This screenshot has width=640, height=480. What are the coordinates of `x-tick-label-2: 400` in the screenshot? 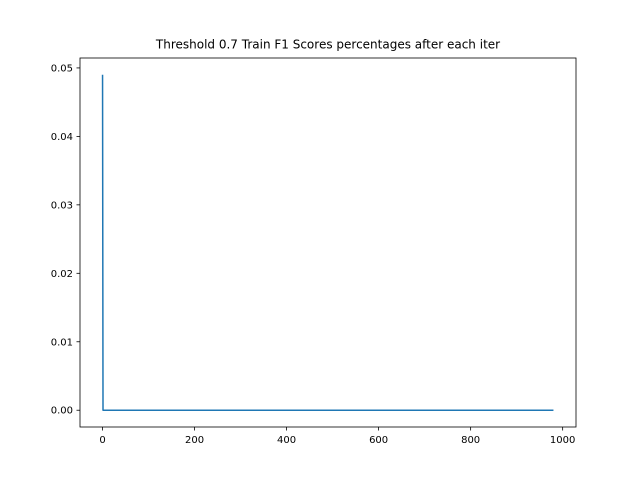 It's located at (286, 440).